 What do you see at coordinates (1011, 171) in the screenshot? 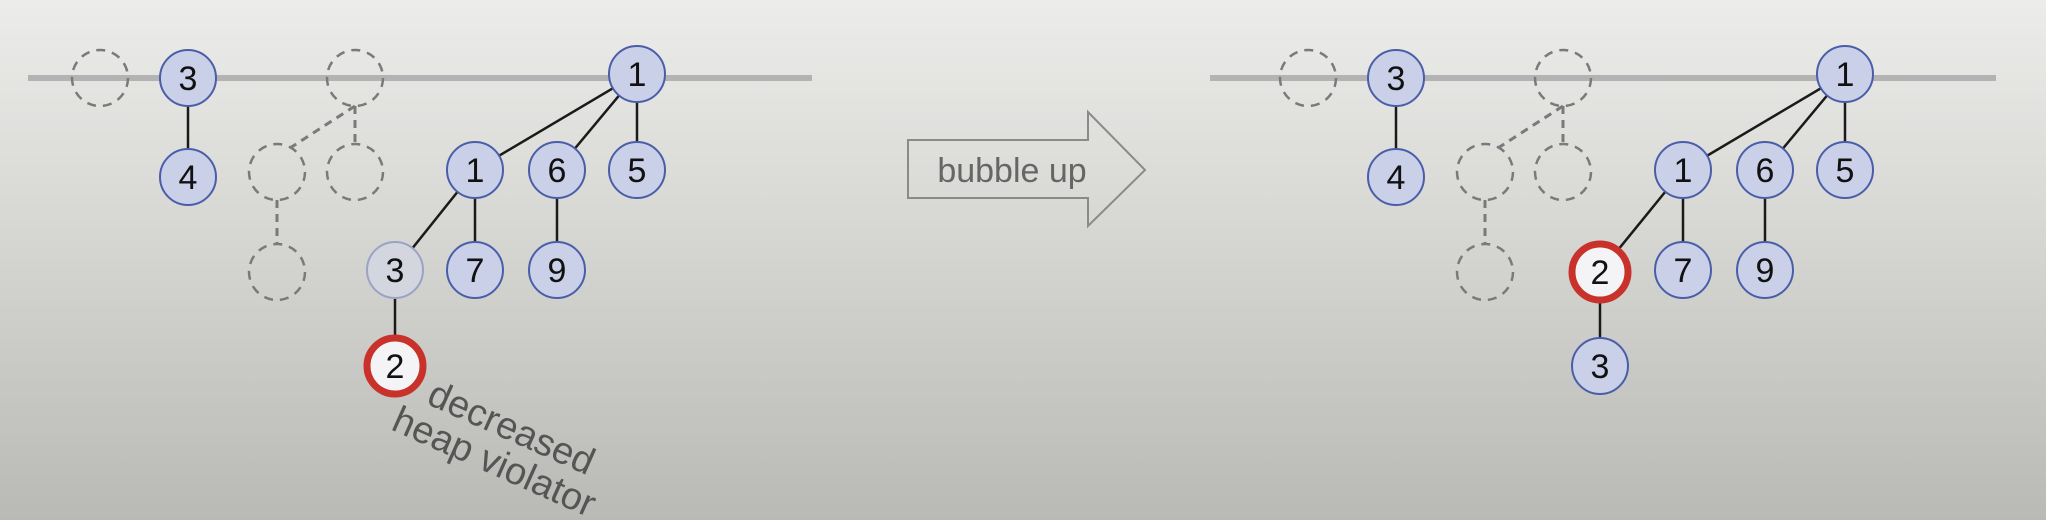
I see `bubble-up-label: bubble up` at bounding box center [1011, 171].